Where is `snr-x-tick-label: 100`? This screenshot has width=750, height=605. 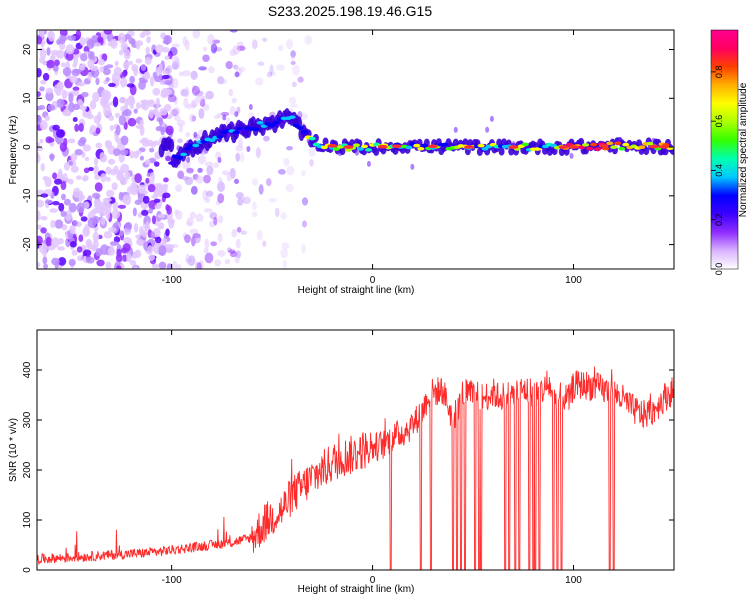
snr-x-tick-label: 100 is located at coordinates (573, 580).